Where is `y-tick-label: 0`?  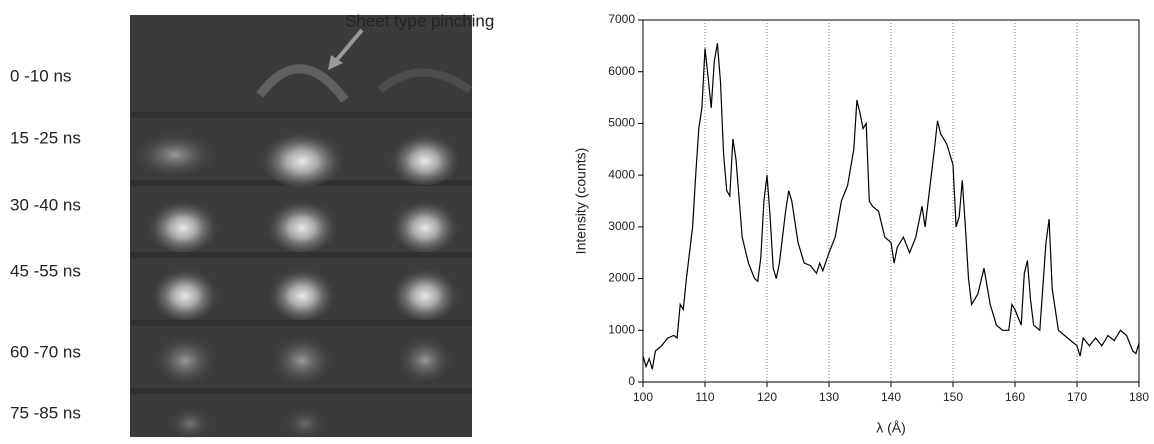 y-tick-label: 0 is located at coordinates (631, 381).